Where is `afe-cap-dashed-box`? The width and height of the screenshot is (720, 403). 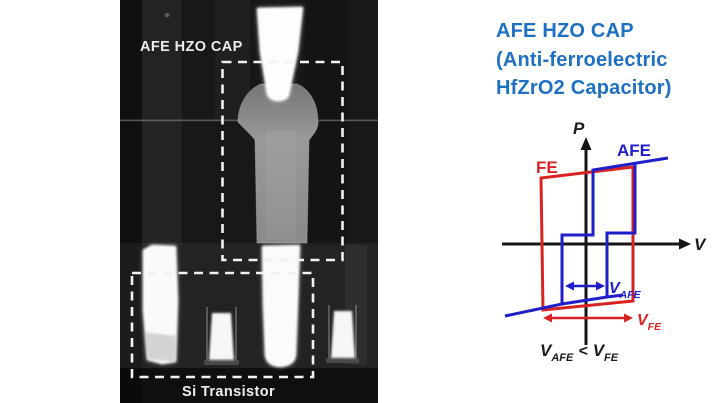 afe-cap-dashed-box is located at coordinates (282, 161).